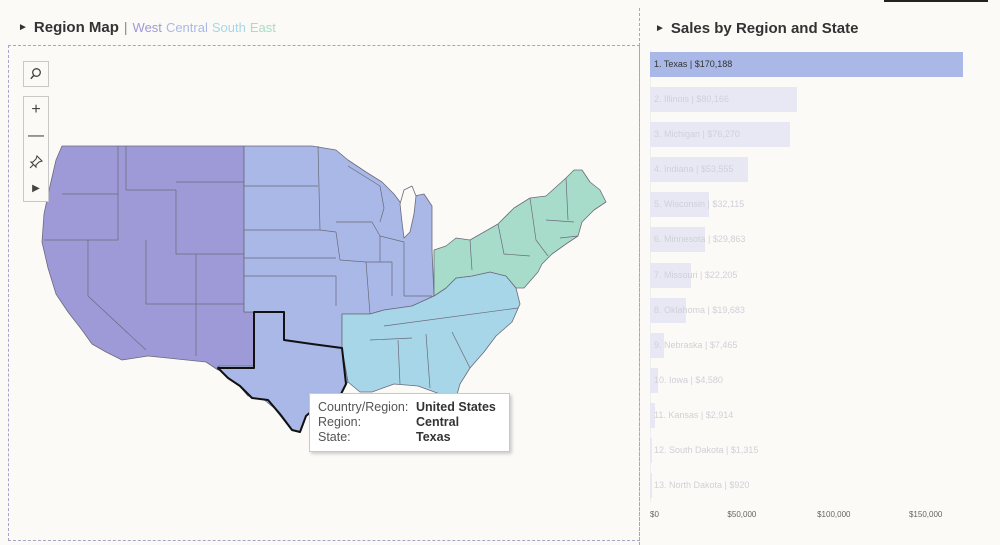 This screenshot has width=1000, height=545. What do you see at coordinates (699, 309) in the screenshot?
I see `bar-label: 8. Oklahoma | $19,683` at bounding box center [699, 309].